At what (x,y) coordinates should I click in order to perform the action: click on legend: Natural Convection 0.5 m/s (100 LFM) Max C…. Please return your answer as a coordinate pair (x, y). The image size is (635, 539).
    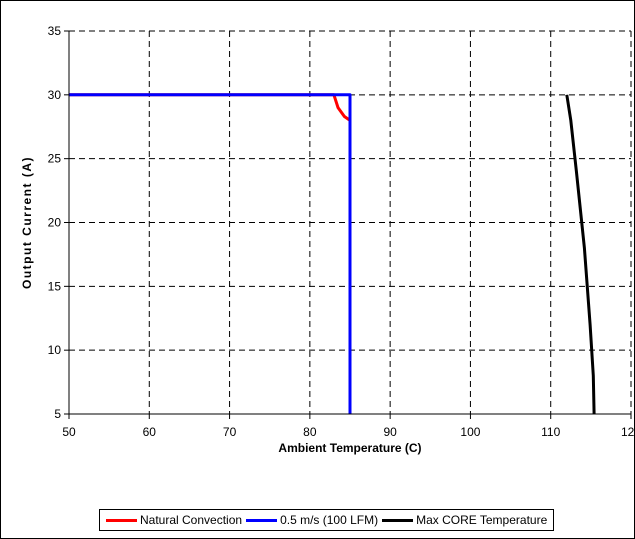
    Looking at the image, I should click on (327, 520).